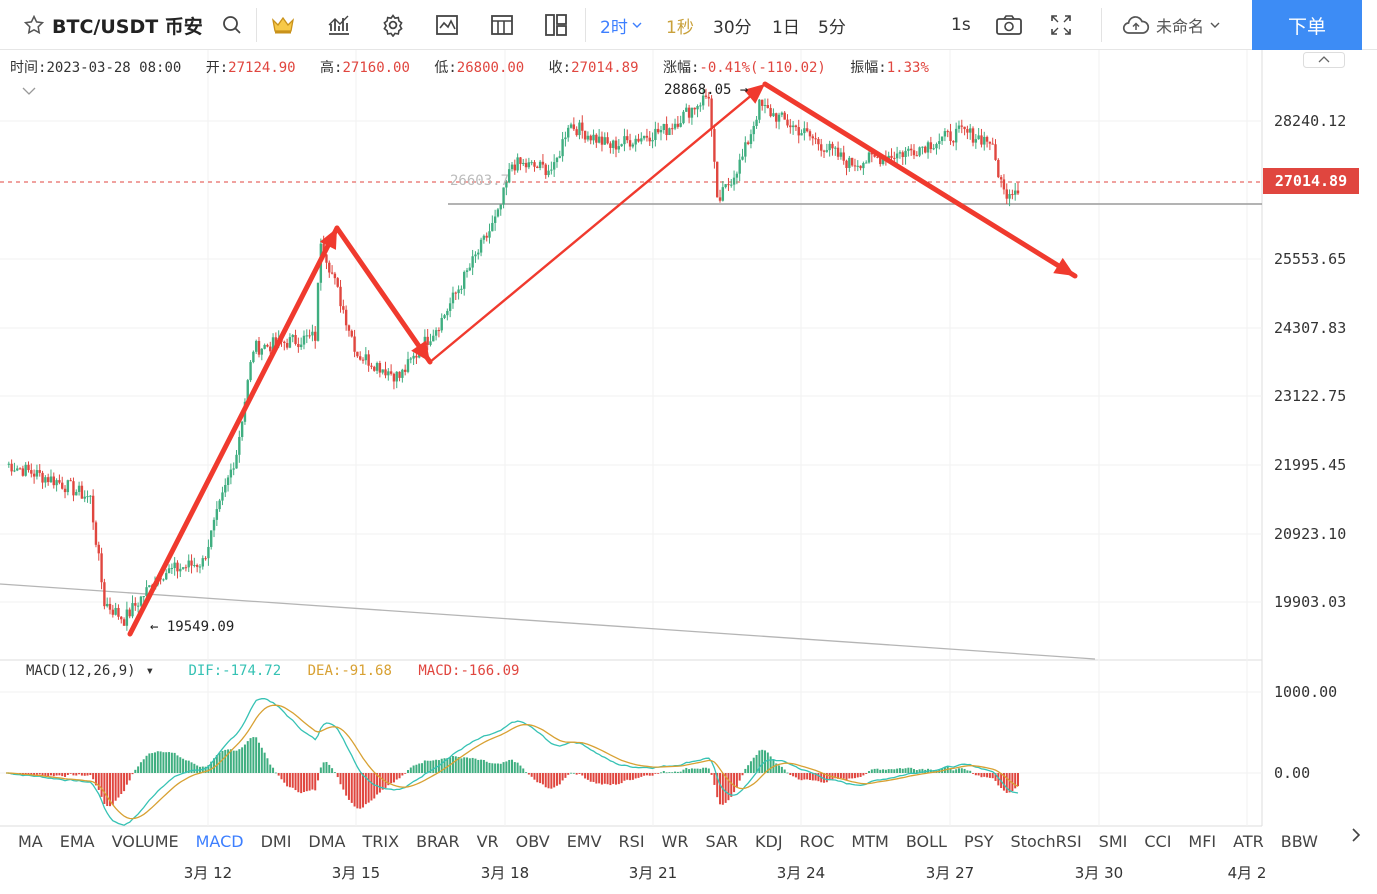 The height and width of the screenshot is (894, 1377). What do you see at coordinates (34, 25) in the screenshot?
I see `star-icon` at bounding box center [34, 25].